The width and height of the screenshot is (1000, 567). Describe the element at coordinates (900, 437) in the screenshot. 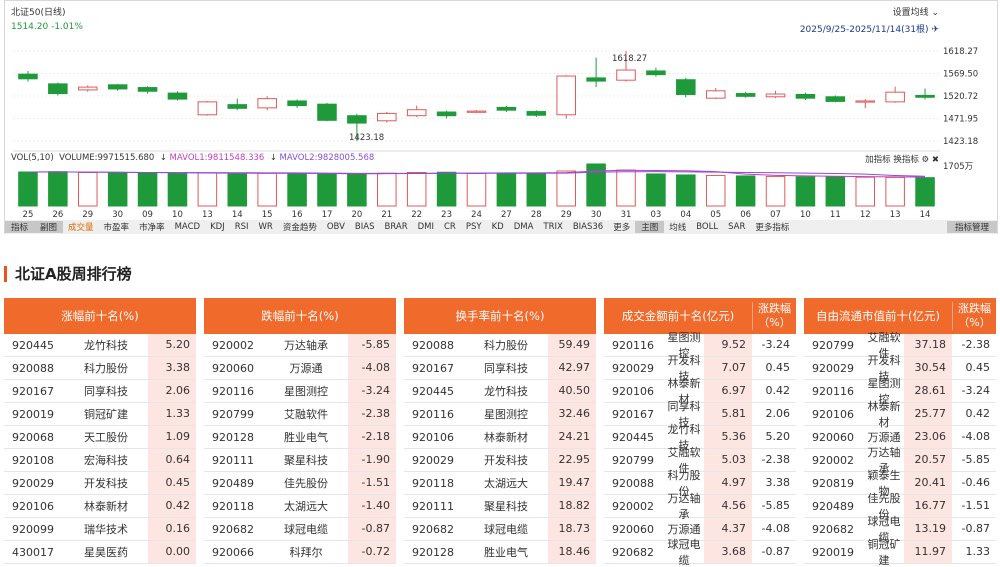

I see `table-row: 920060 万源通 23.06 -4.08` at that location.